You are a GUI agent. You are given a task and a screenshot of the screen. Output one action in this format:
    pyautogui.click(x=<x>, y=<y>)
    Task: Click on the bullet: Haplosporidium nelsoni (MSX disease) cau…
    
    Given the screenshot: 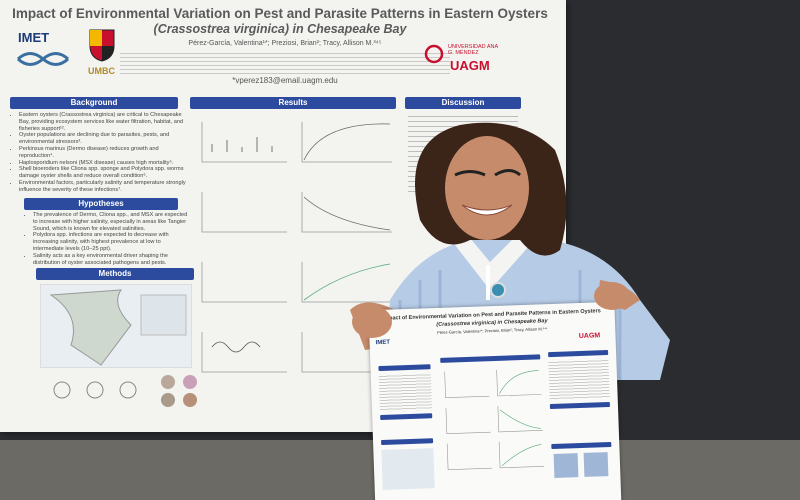 What is the action you would take?
    pyautogui.click(x=103, y=163)
    